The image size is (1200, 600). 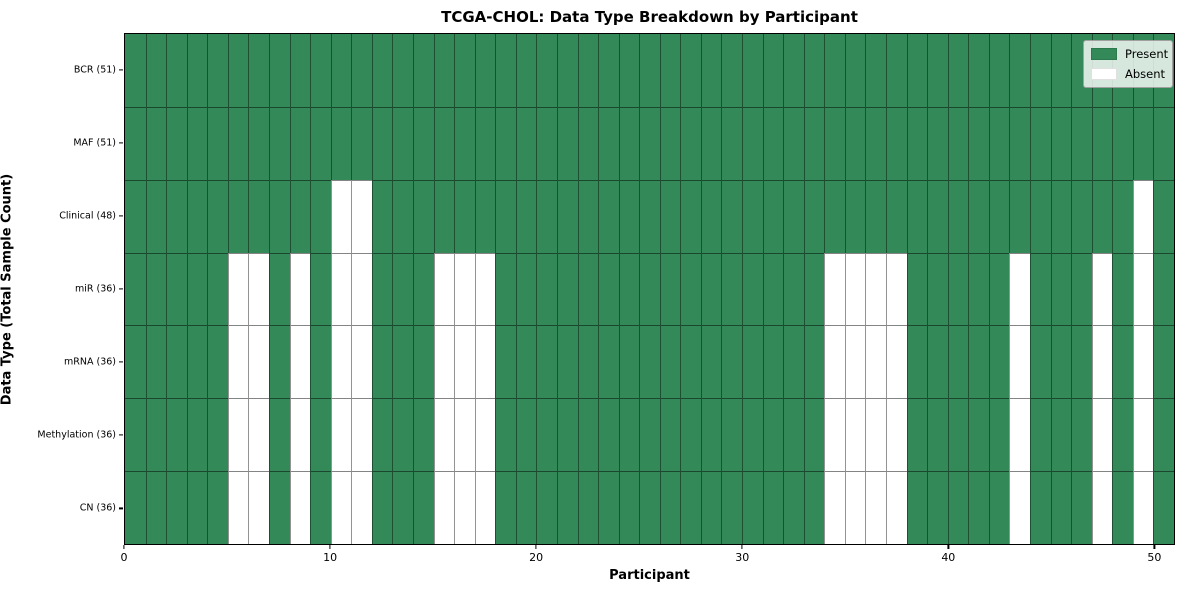 I want to click on x-tick-label: 40, so click(x=948, y=557).